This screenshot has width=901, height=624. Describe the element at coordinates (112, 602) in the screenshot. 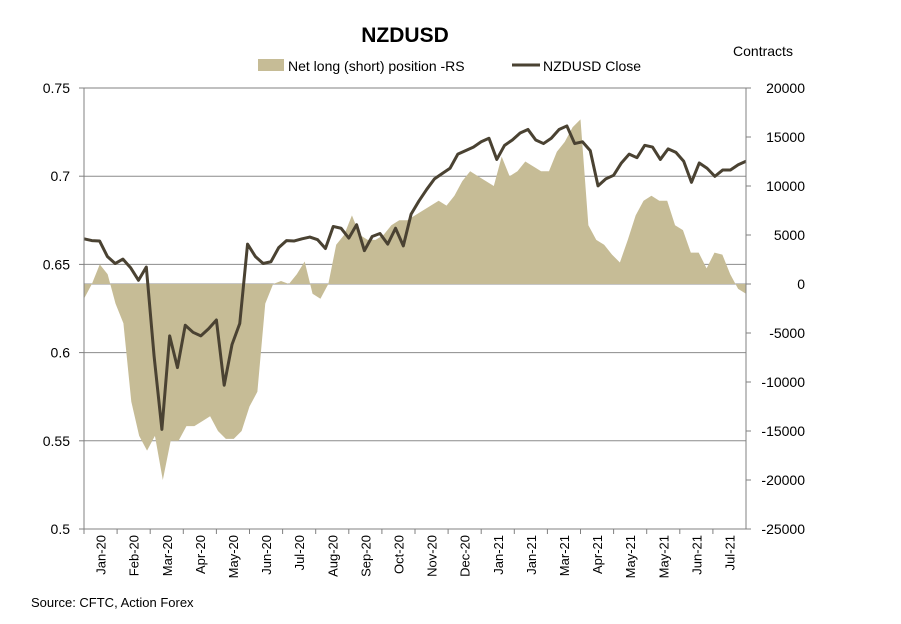

I see `source-note: Source: CFTC, Action Forex` at that location.